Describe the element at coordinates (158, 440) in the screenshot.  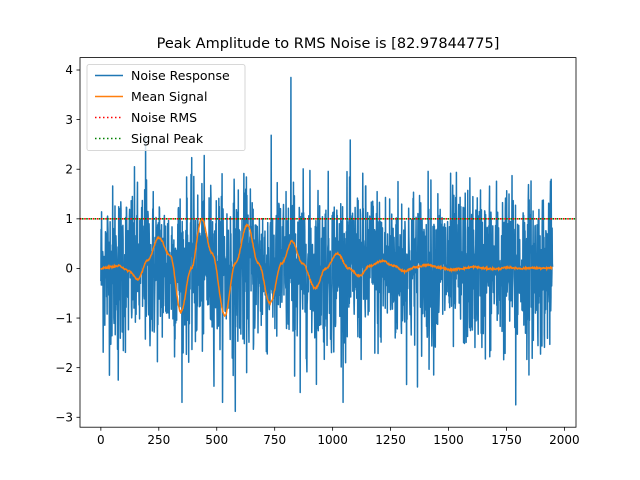
I see `x-tick-label: 250` at that location.